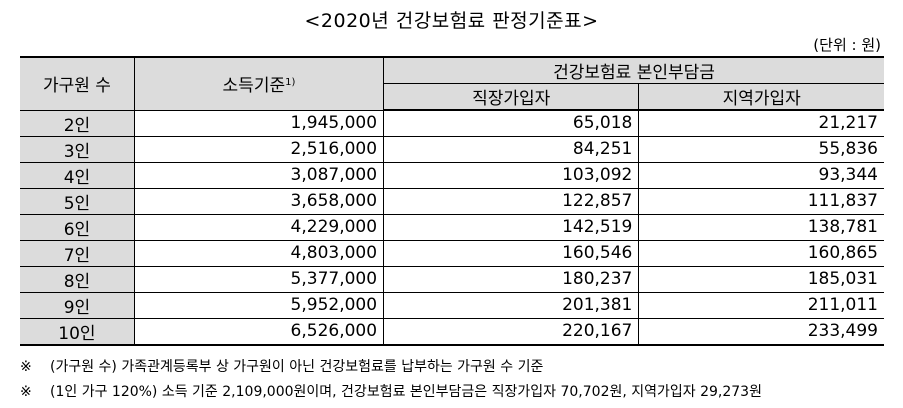  Describe the element at coordinates (511, 305) in the screenshot. I see `cell-workplace: 201,381` at that location.